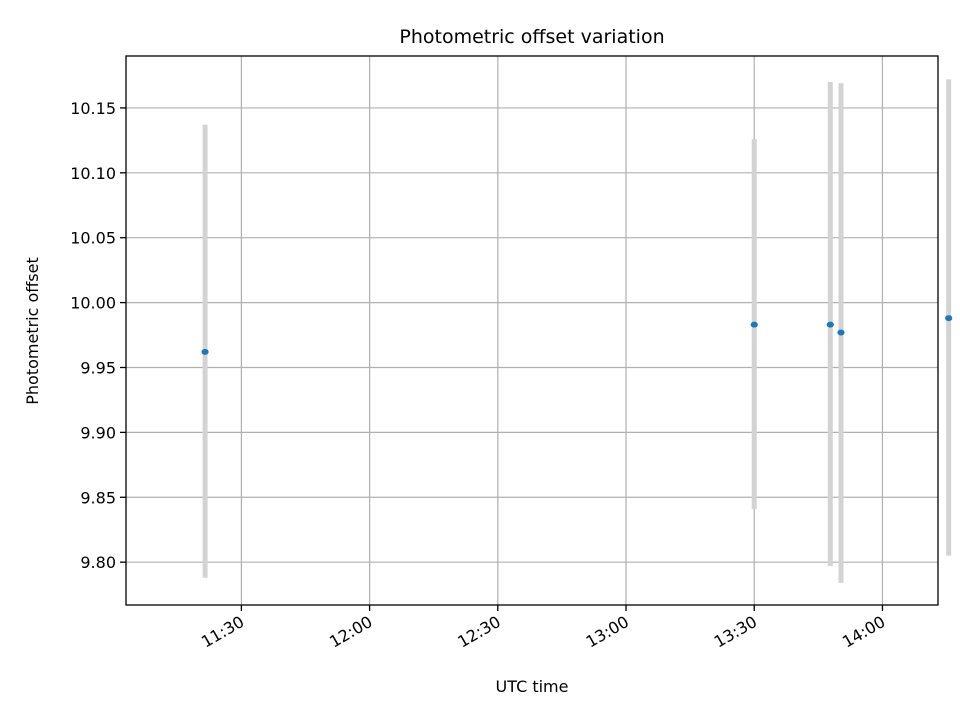 This screenshot has height=720, width=960. I want to click on y-tick-label: 9.90, so click(98, 432).